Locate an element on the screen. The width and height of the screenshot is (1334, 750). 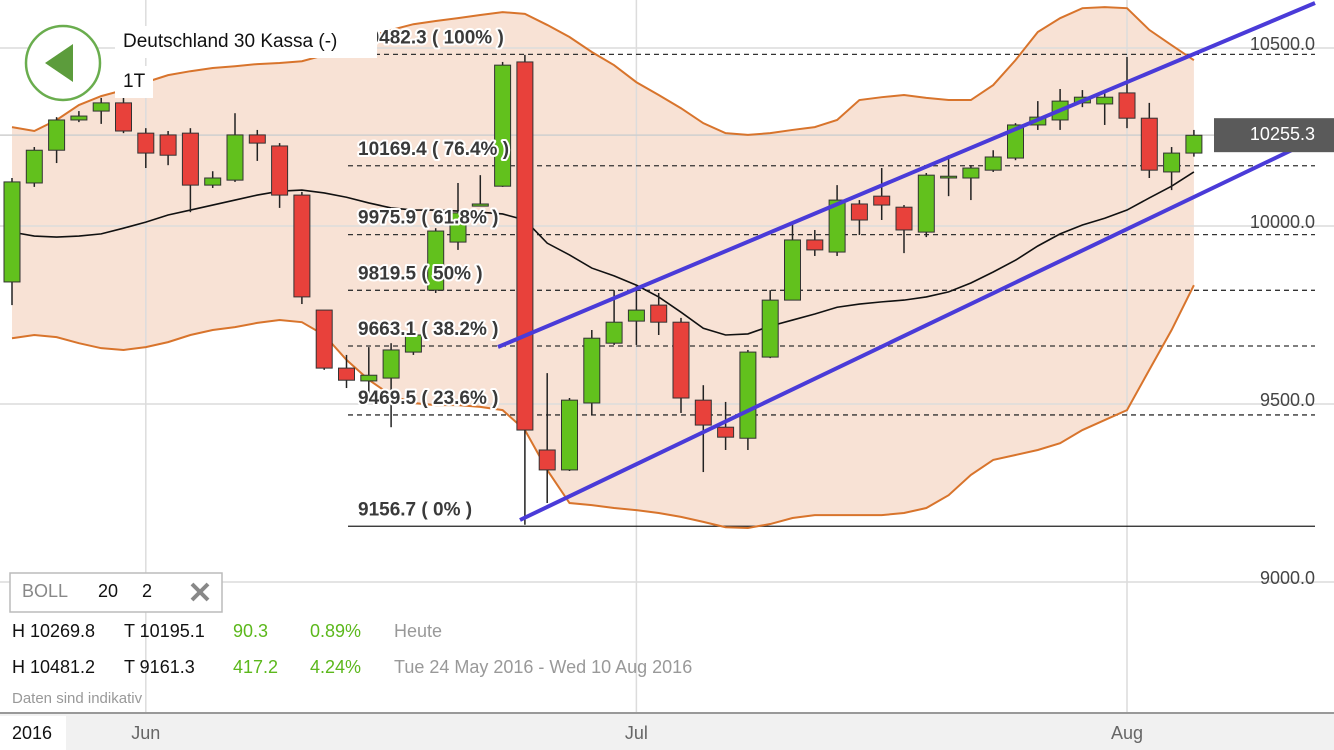
fib-label: 9819.5 ( 50% ) is located at coordinates (420, 273).